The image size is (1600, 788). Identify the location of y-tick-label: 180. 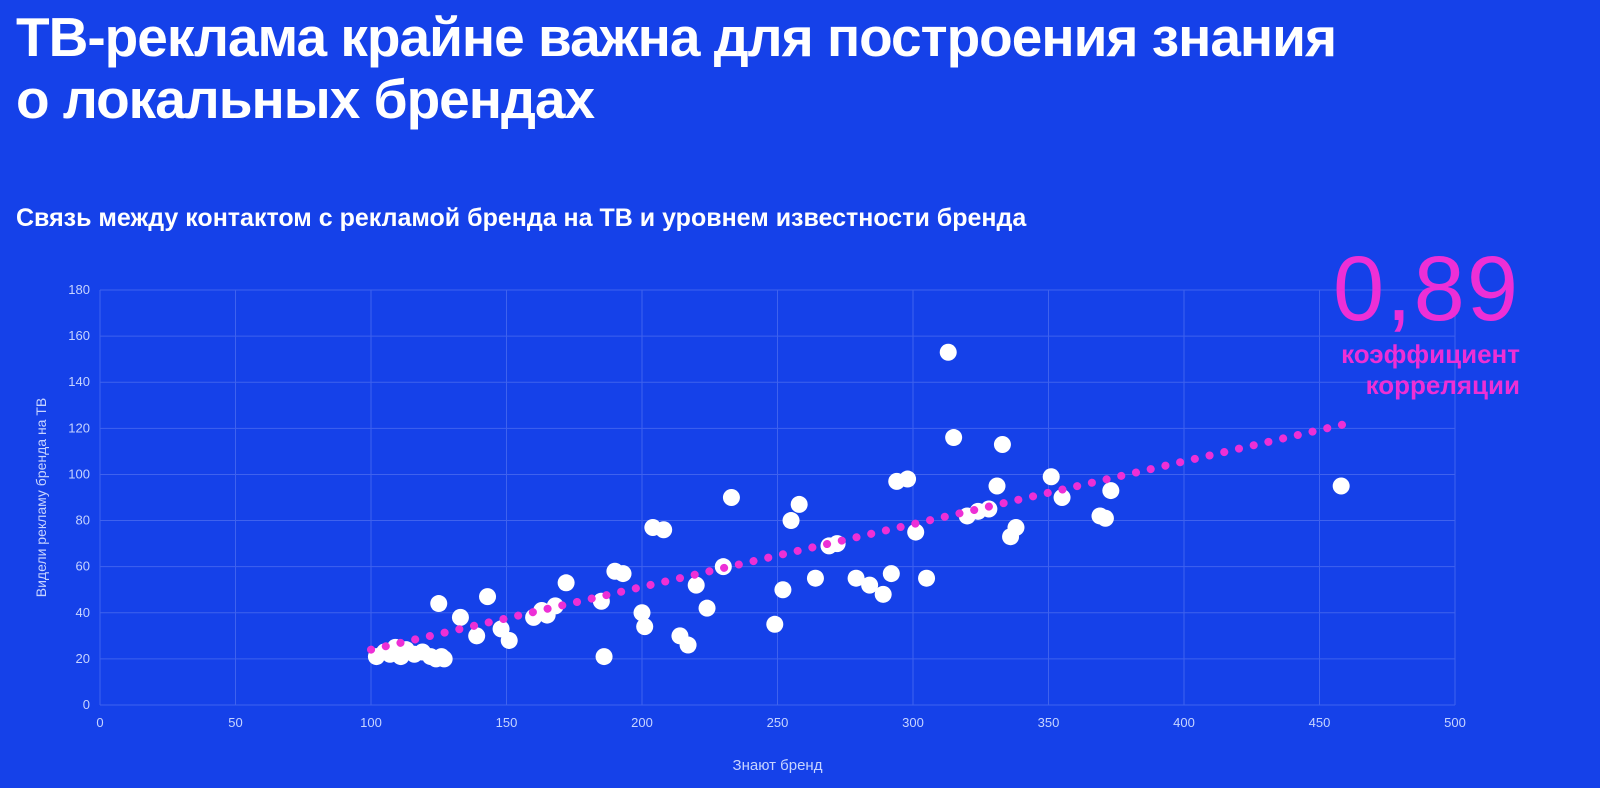
(79, 289).